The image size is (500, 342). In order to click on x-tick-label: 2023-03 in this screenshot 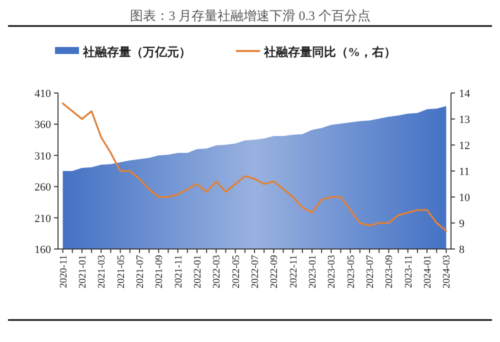, I will do `click(332, 271)`.